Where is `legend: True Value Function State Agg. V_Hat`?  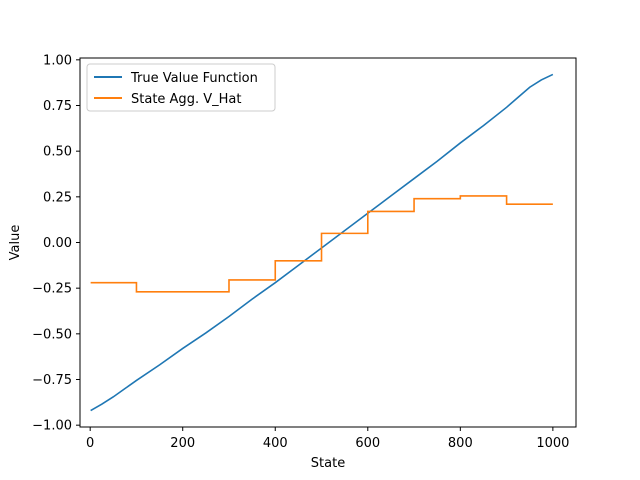
legend: True Value Function State Agg. V_Hat is located at coordinates (181, 87).